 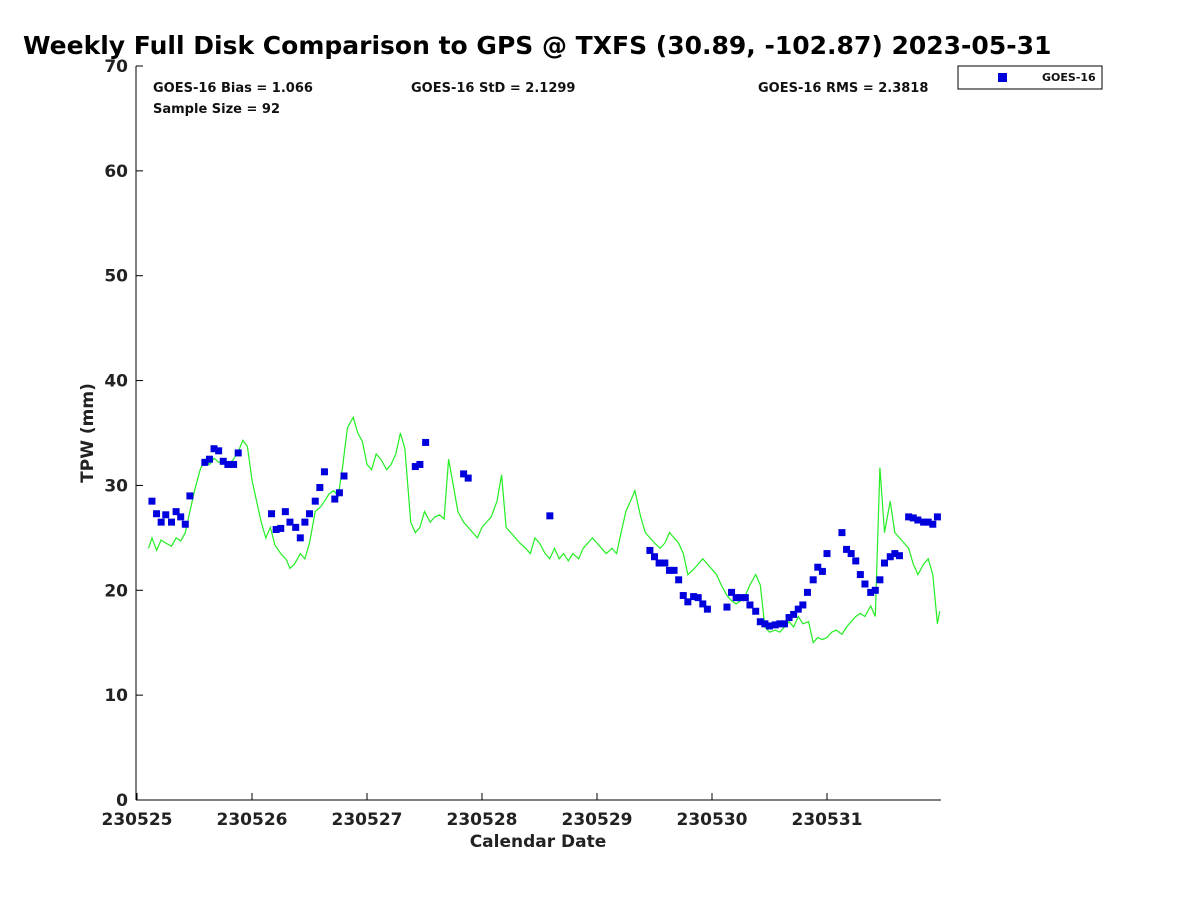 I want to click on x-axis-label: Calendar Date, so click(x=538, y=842).